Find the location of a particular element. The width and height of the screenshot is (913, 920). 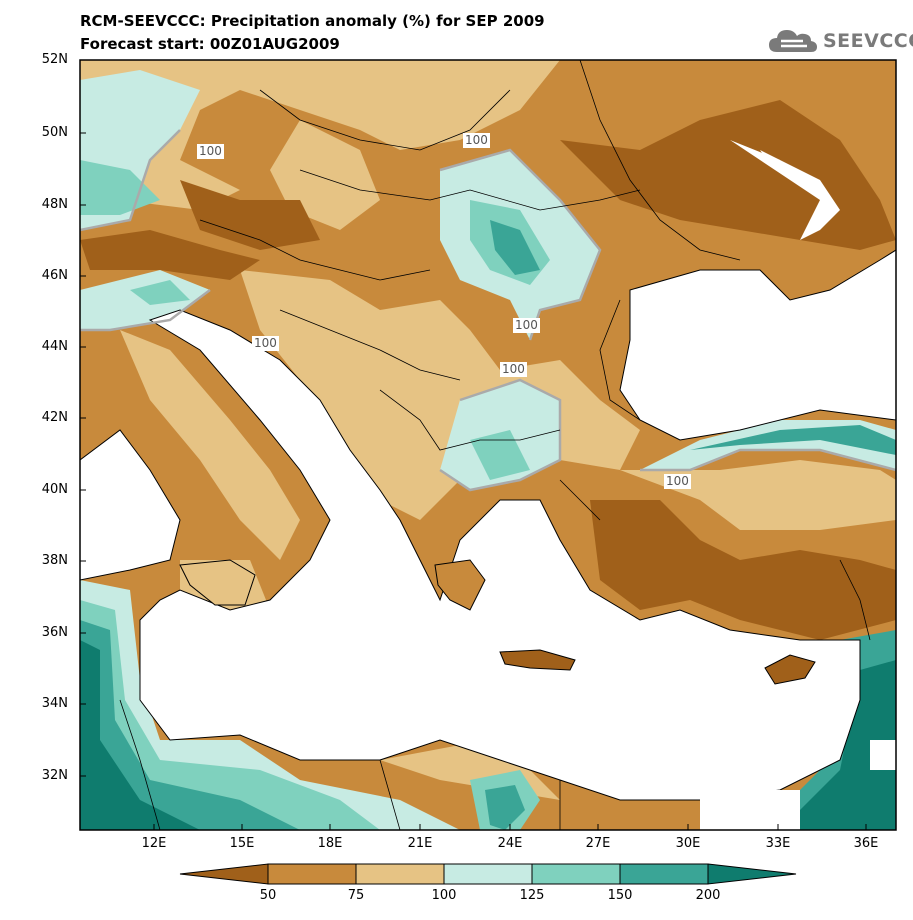

lon-label: 30E is located at coordinates (688, 843).